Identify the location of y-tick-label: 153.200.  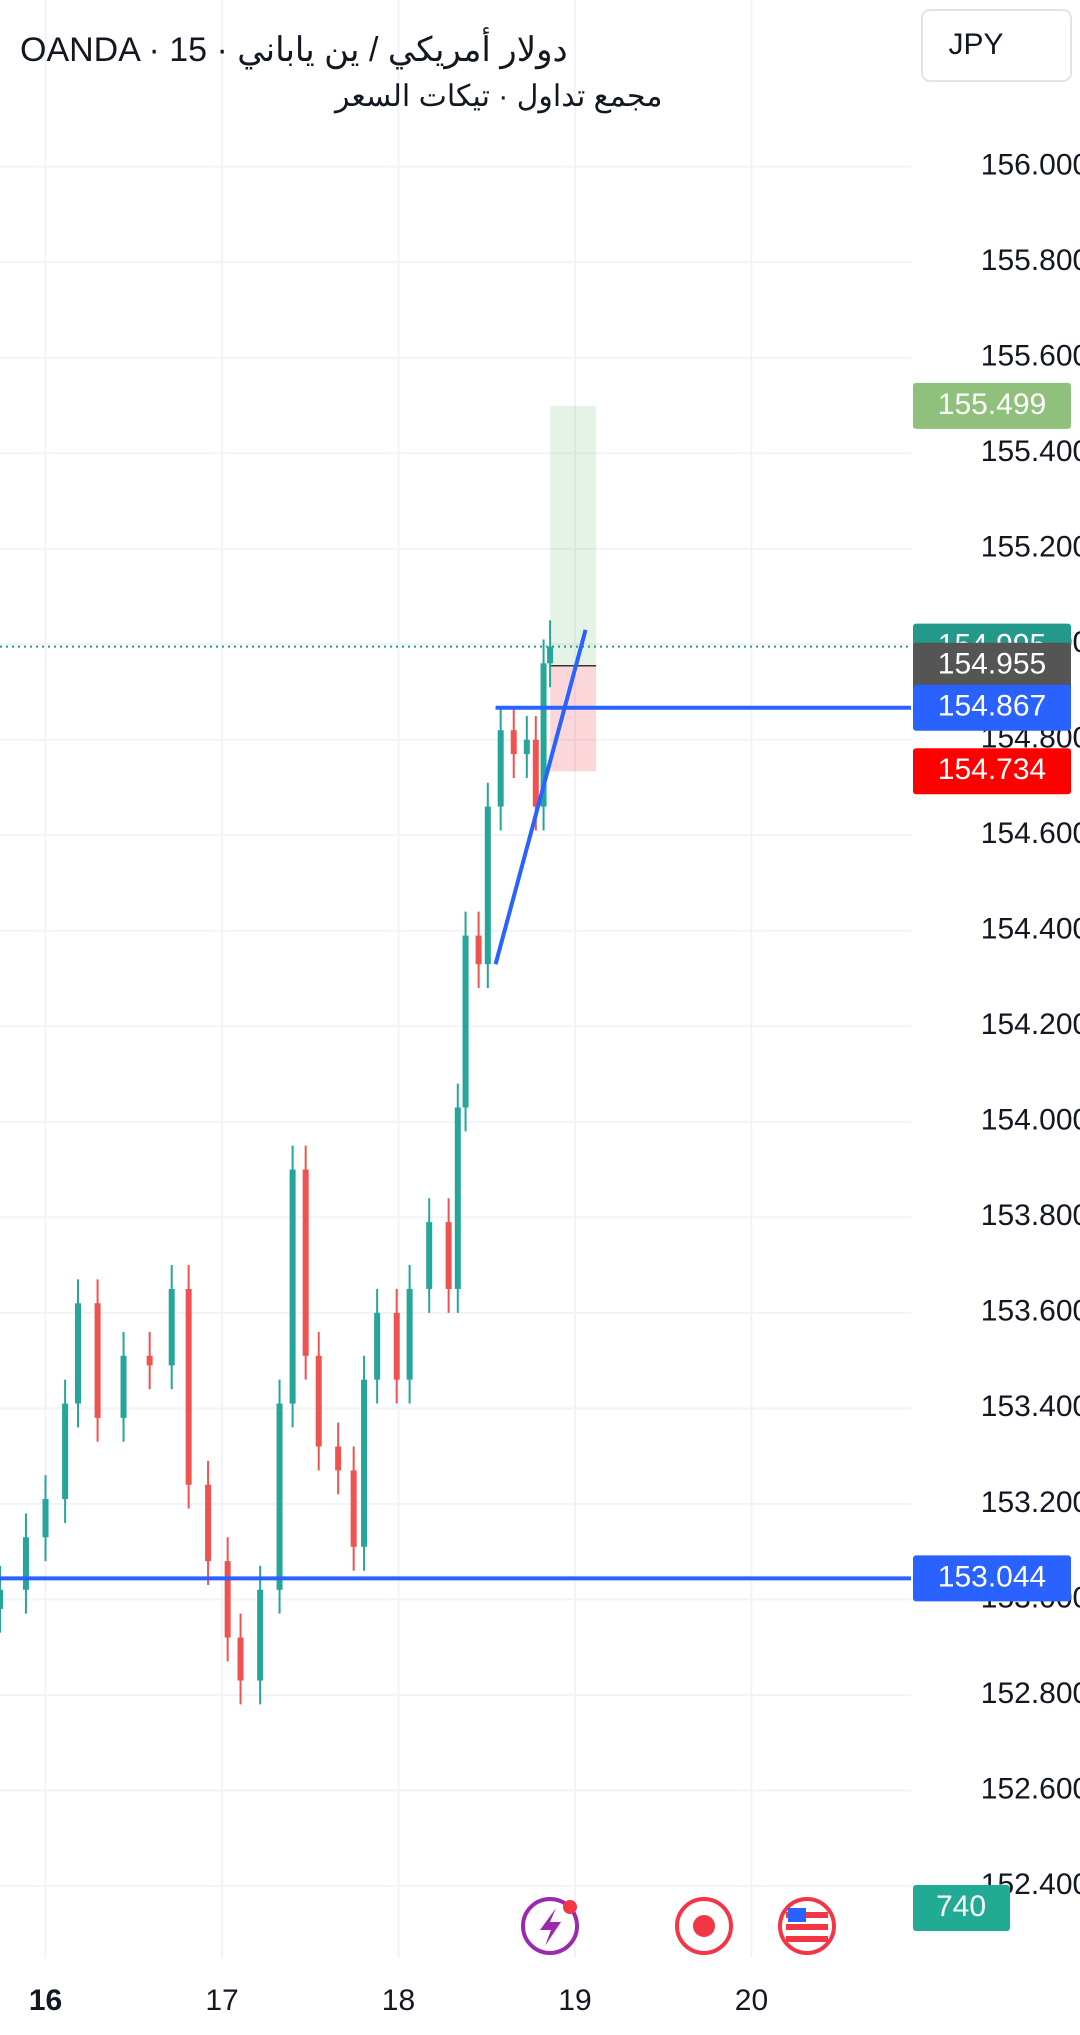
(1030, 1502).